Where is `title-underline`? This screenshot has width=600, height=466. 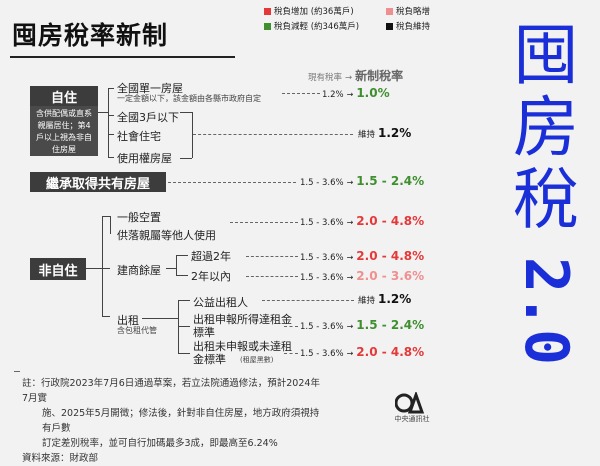
title-underline is located at coordinates (122, 57).